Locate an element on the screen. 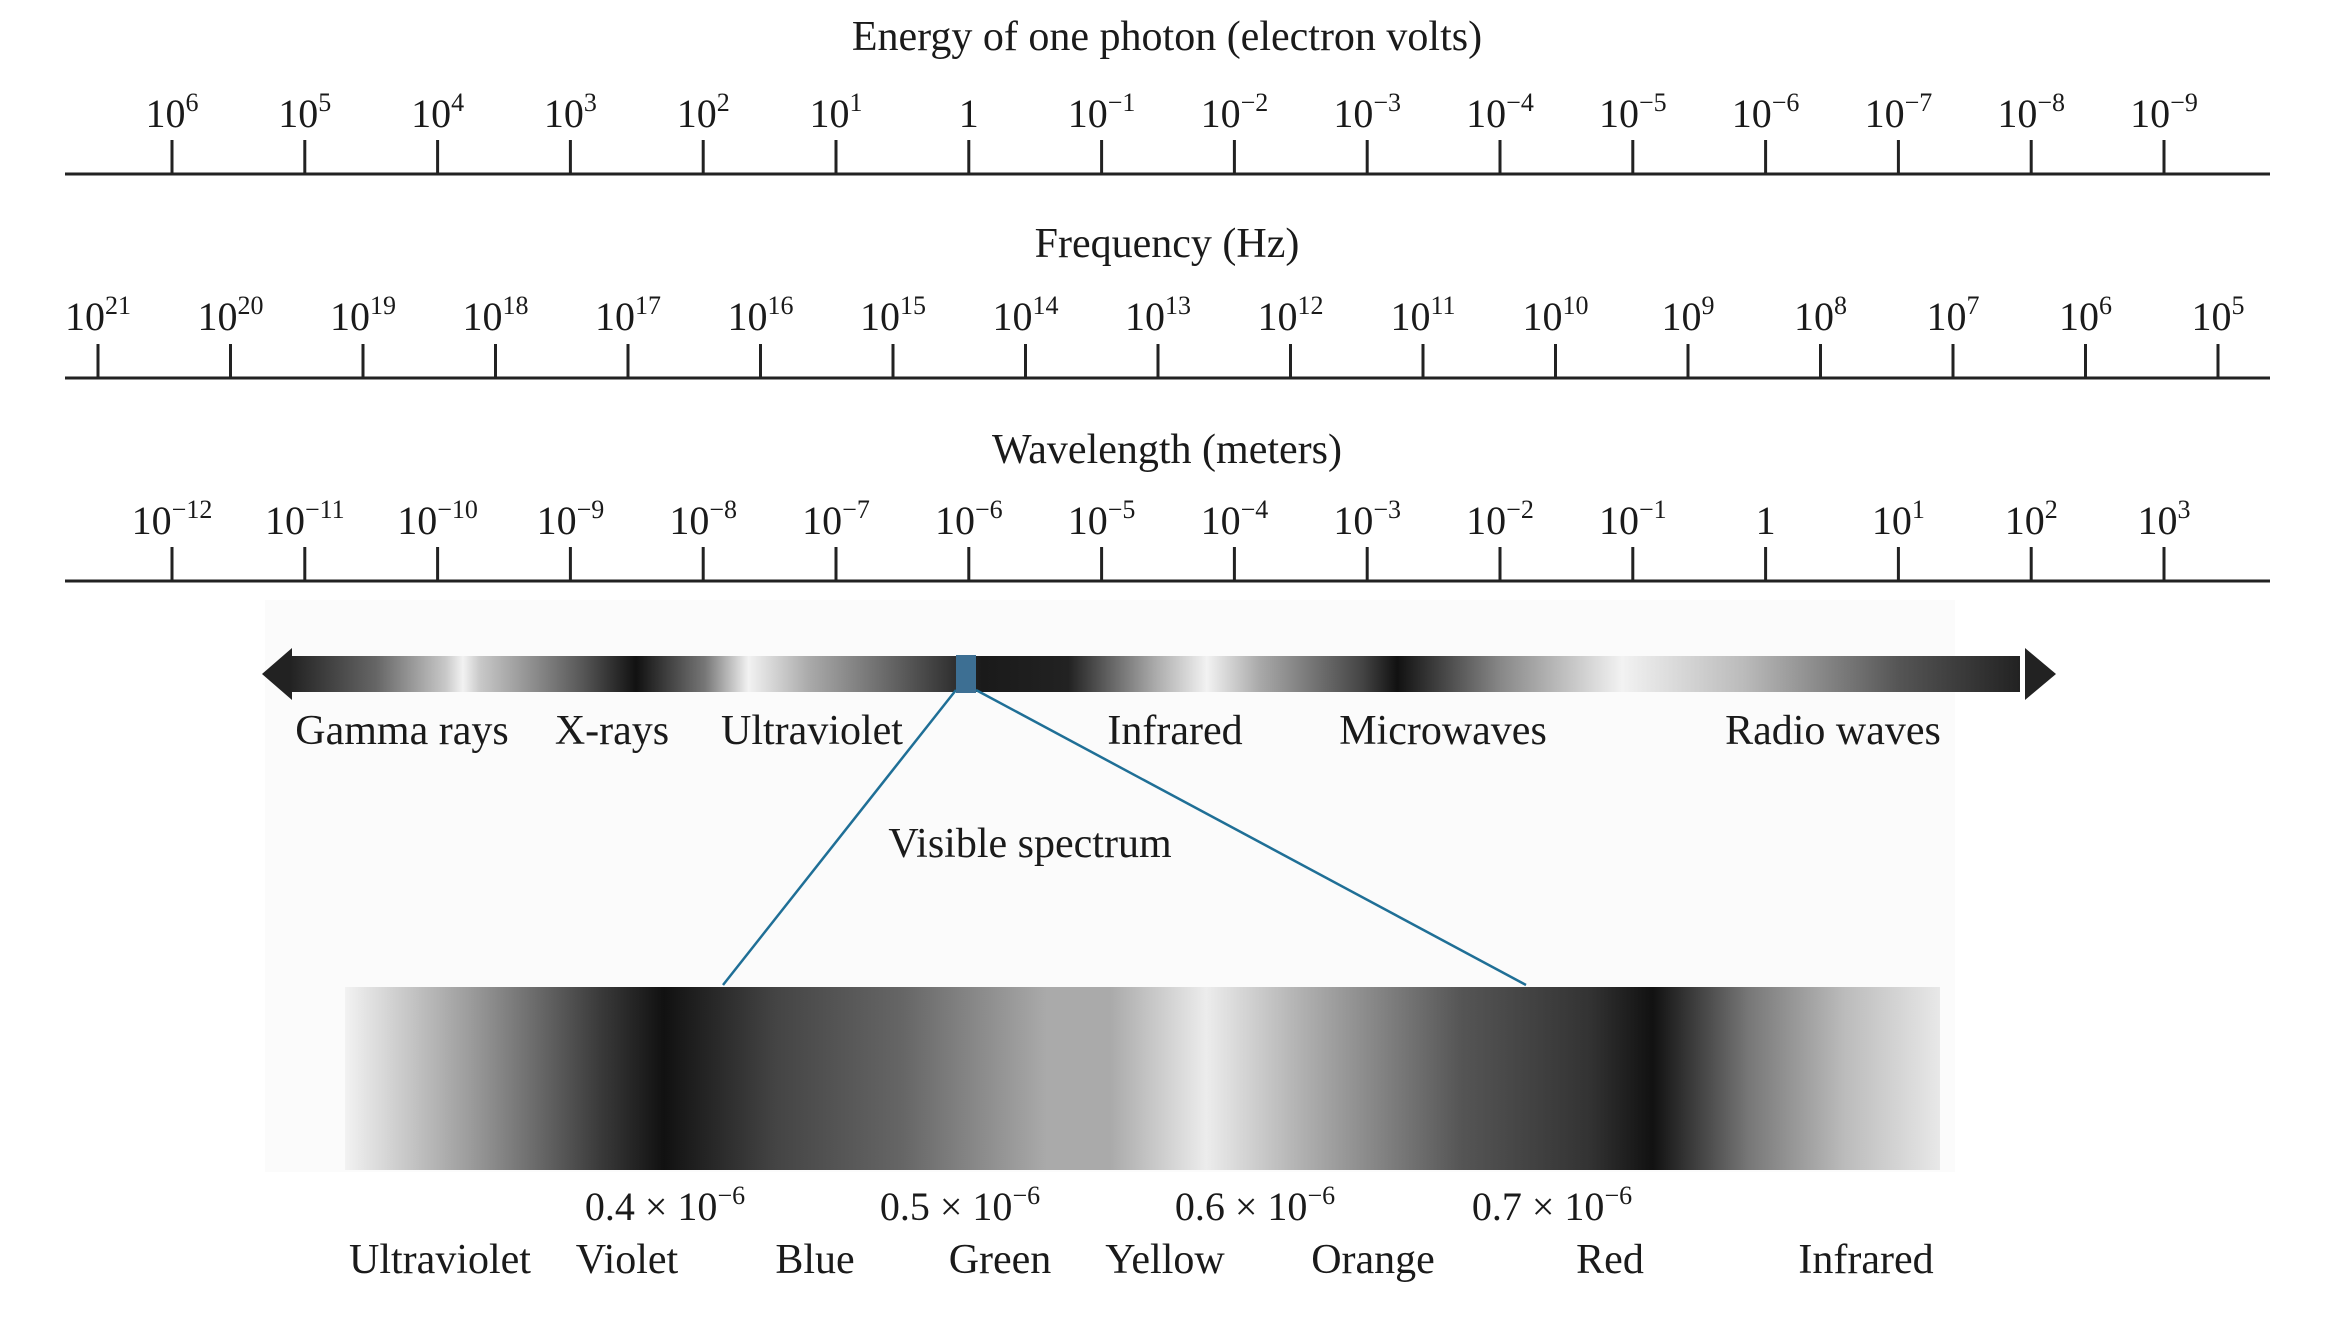 The width and height of the screenshot is (2334, 1320). visible-wavelength-label: 0.5 × 10⁻⁶ is located at coordinates (960, 1205).